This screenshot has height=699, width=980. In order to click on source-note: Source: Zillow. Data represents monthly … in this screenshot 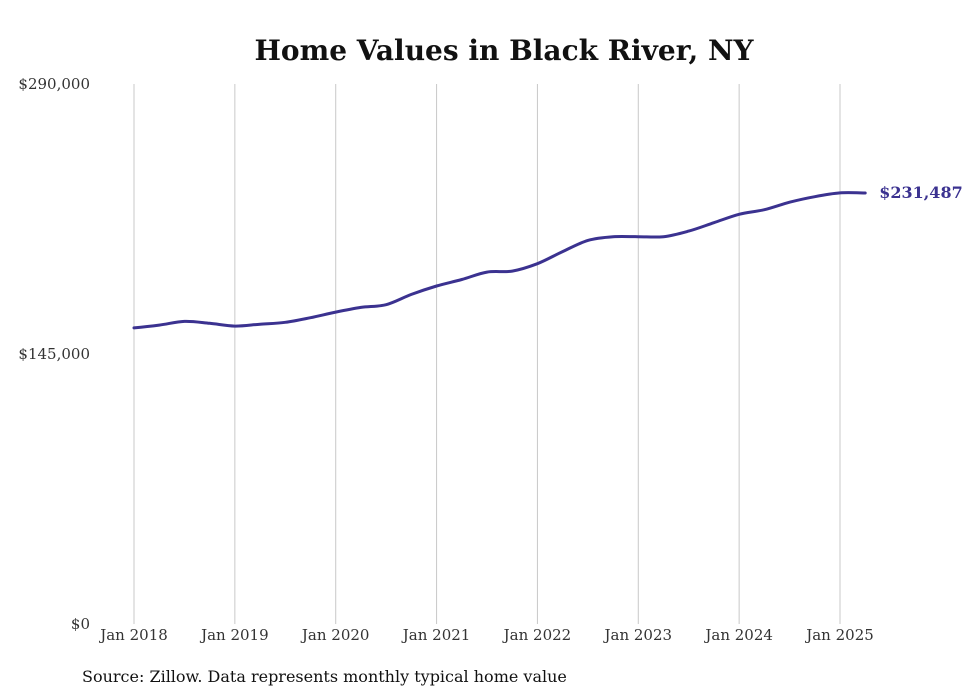, I will do `click(324, 676)`.